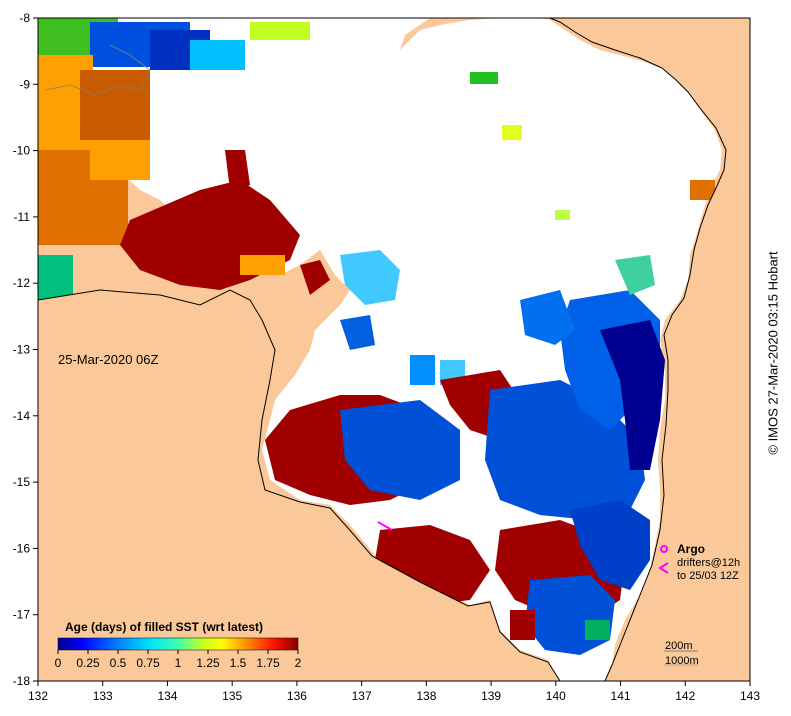  I want to click on colorbar-tick-label: 0.75, so click(148, 663).